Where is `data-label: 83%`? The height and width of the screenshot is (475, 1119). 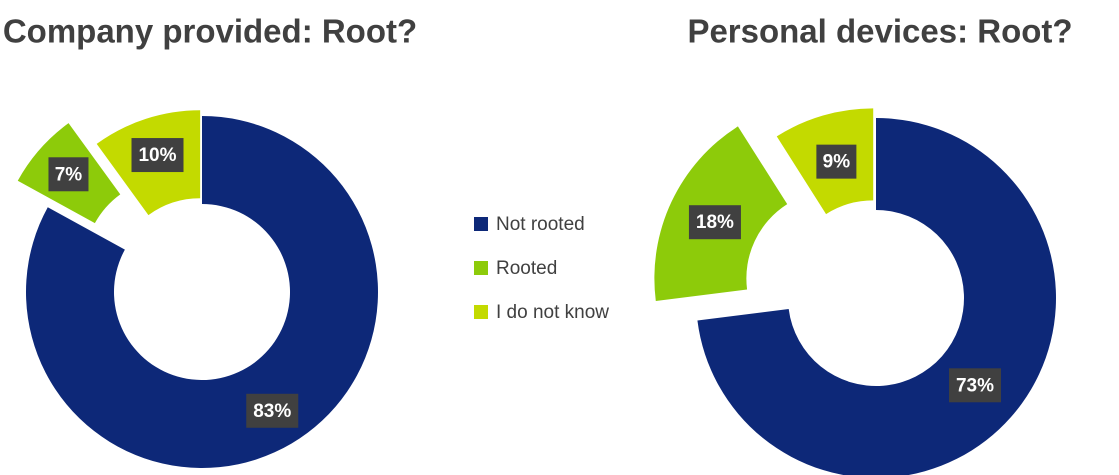 data-label: 83% is located at coordinates (272, 411).